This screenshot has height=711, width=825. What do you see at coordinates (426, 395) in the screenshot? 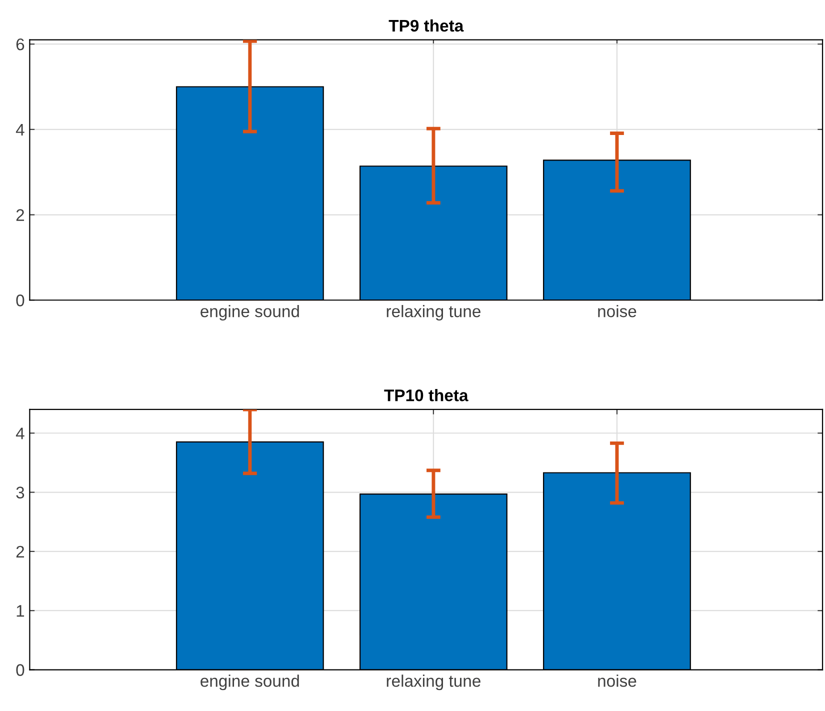
I see `chart-title: TP10 theta` at bounding box center [426, 395].